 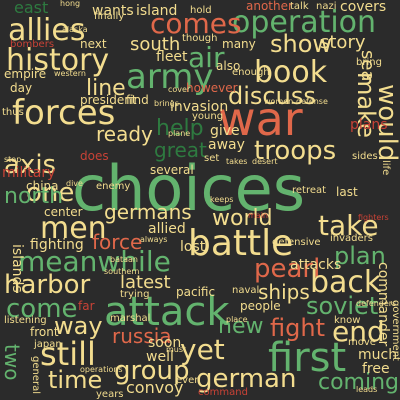 What do you see at coordinates (42, 186) in the screenshot?
I see `word-china: china` at bounding box center [42, 186].